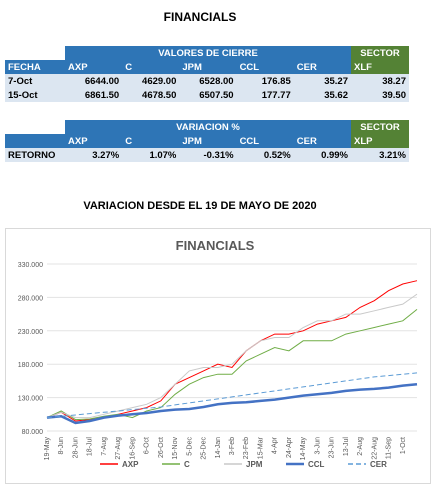 The width and height of the screenshot is (440, 486). What do you see at coordinates (94, 81) in the screenshot?
I see `cell: 6644.00` at bounding box center [94, 81].